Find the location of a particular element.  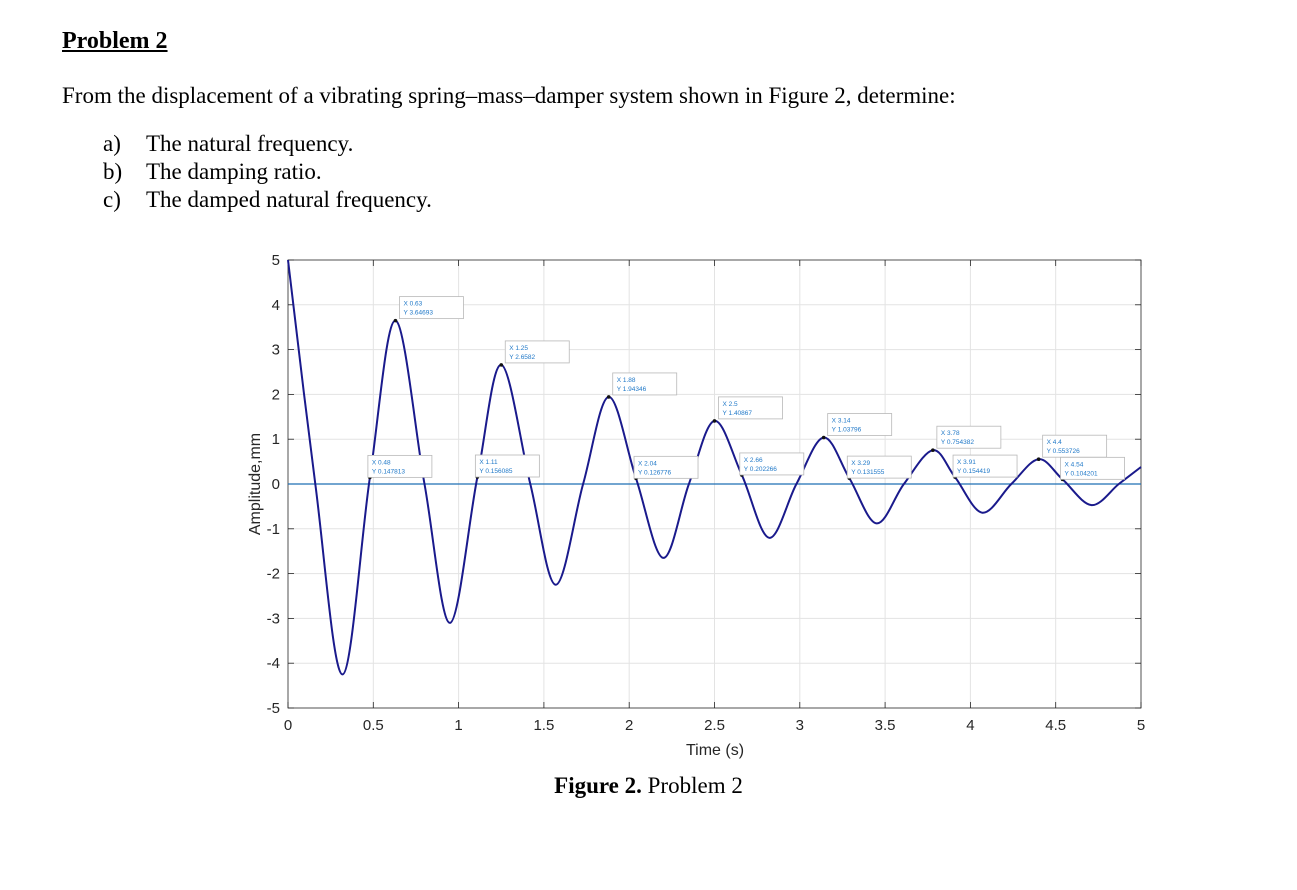

datatip-x: X 4.54 is located at coordinates (1074, 464).